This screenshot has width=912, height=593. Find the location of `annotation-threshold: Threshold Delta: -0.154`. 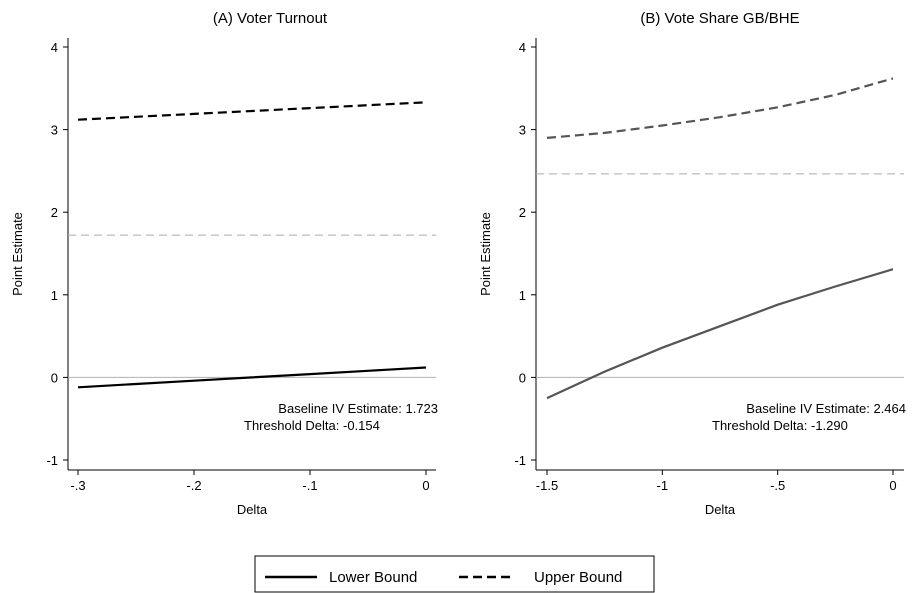

annotation-threshold: Threshold Delta: -0.154 is located at coordinates (312, 425).